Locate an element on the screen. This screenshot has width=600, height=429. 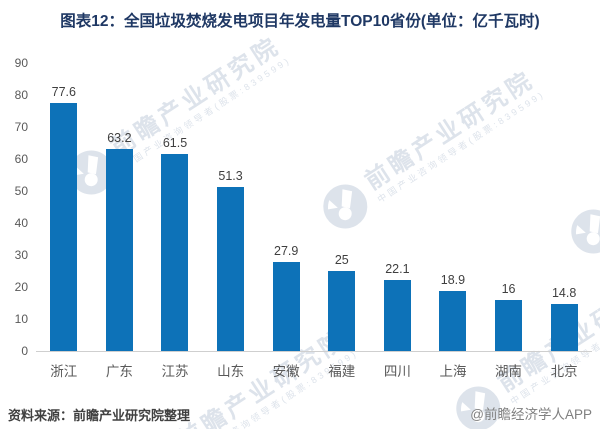
bar-column: 27.9 is located at coordinates (286, 207).